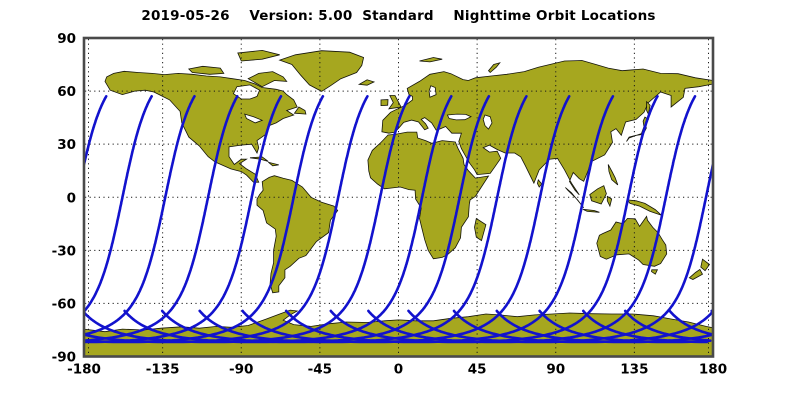 The width and height of the screenshot is (800, 400). I want to click on landmass-newfoundland, so click(300, 110).